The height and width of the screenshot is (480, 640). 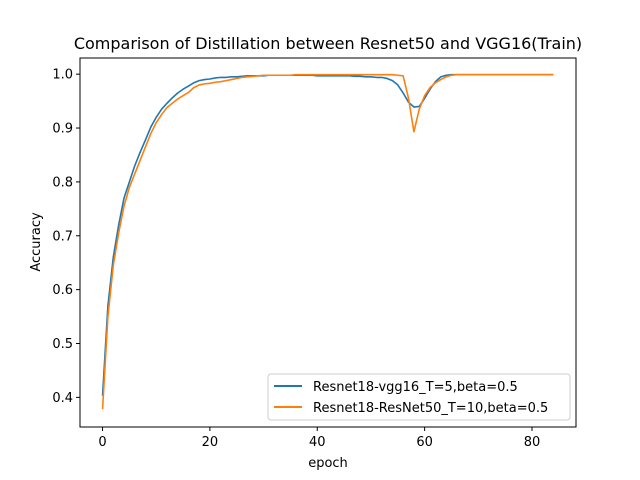 I want to click on x-tick-label: 40, so click(x=317, y=442).